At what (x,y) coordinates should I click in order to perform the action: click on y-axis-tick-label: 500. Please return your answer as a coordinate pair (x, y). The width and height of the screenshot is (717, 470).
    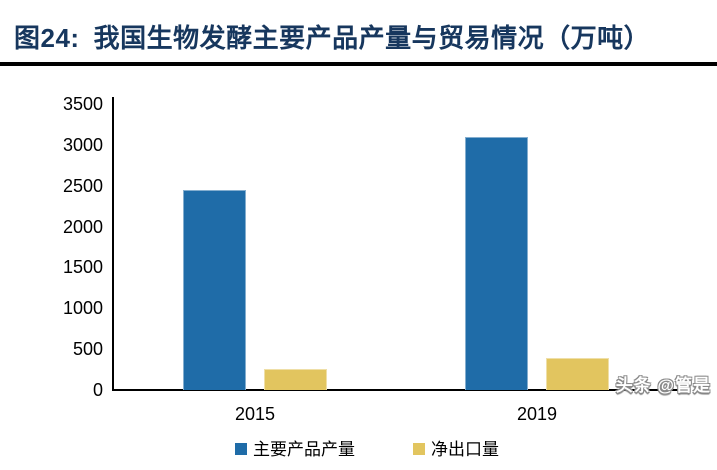
    Looking at the image, I should click on (87, 349).